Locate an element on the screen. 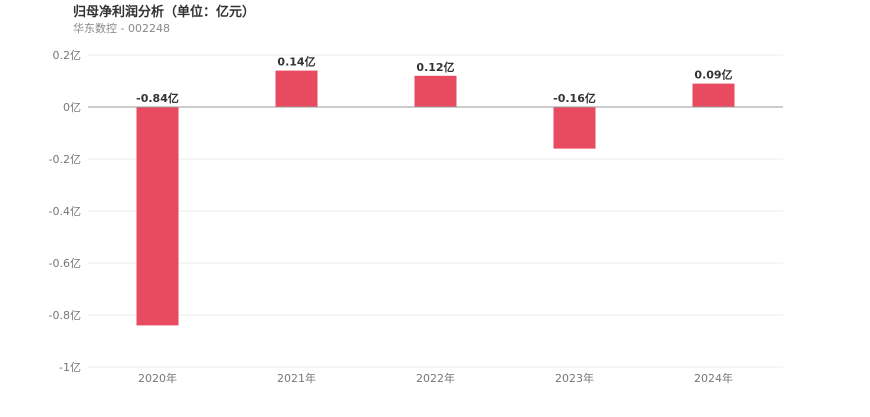 The height and width of the screenshot is (417, 870). data-labels: -0.84亿 0.14亿 0.12亿 -0.16亿 0.09亿 is located at coordinates (434, 80).